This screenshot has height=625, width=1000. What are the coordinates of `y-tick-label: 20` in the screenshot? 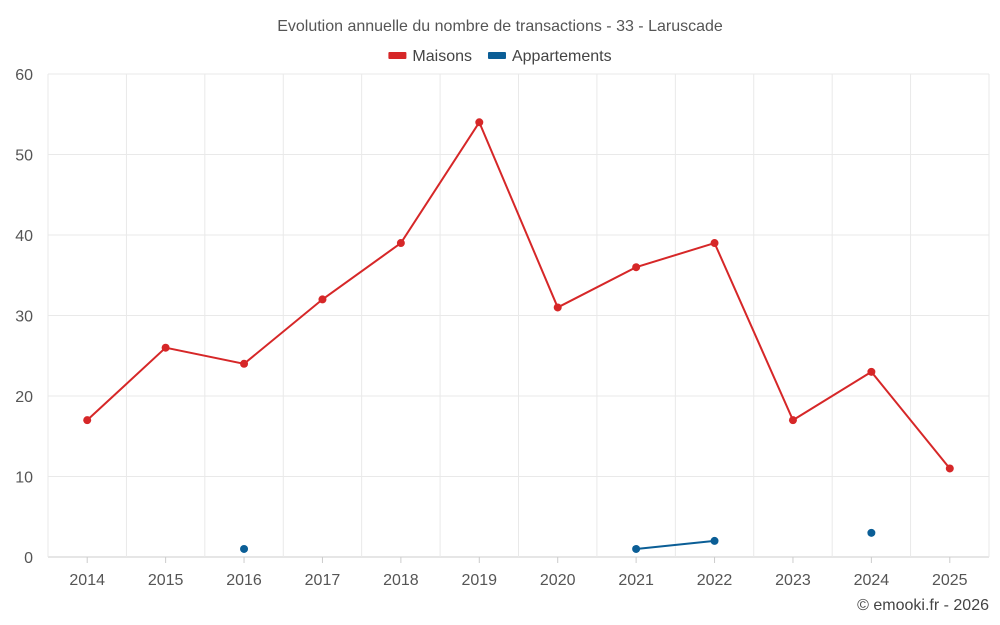 It's located at (24, 397).